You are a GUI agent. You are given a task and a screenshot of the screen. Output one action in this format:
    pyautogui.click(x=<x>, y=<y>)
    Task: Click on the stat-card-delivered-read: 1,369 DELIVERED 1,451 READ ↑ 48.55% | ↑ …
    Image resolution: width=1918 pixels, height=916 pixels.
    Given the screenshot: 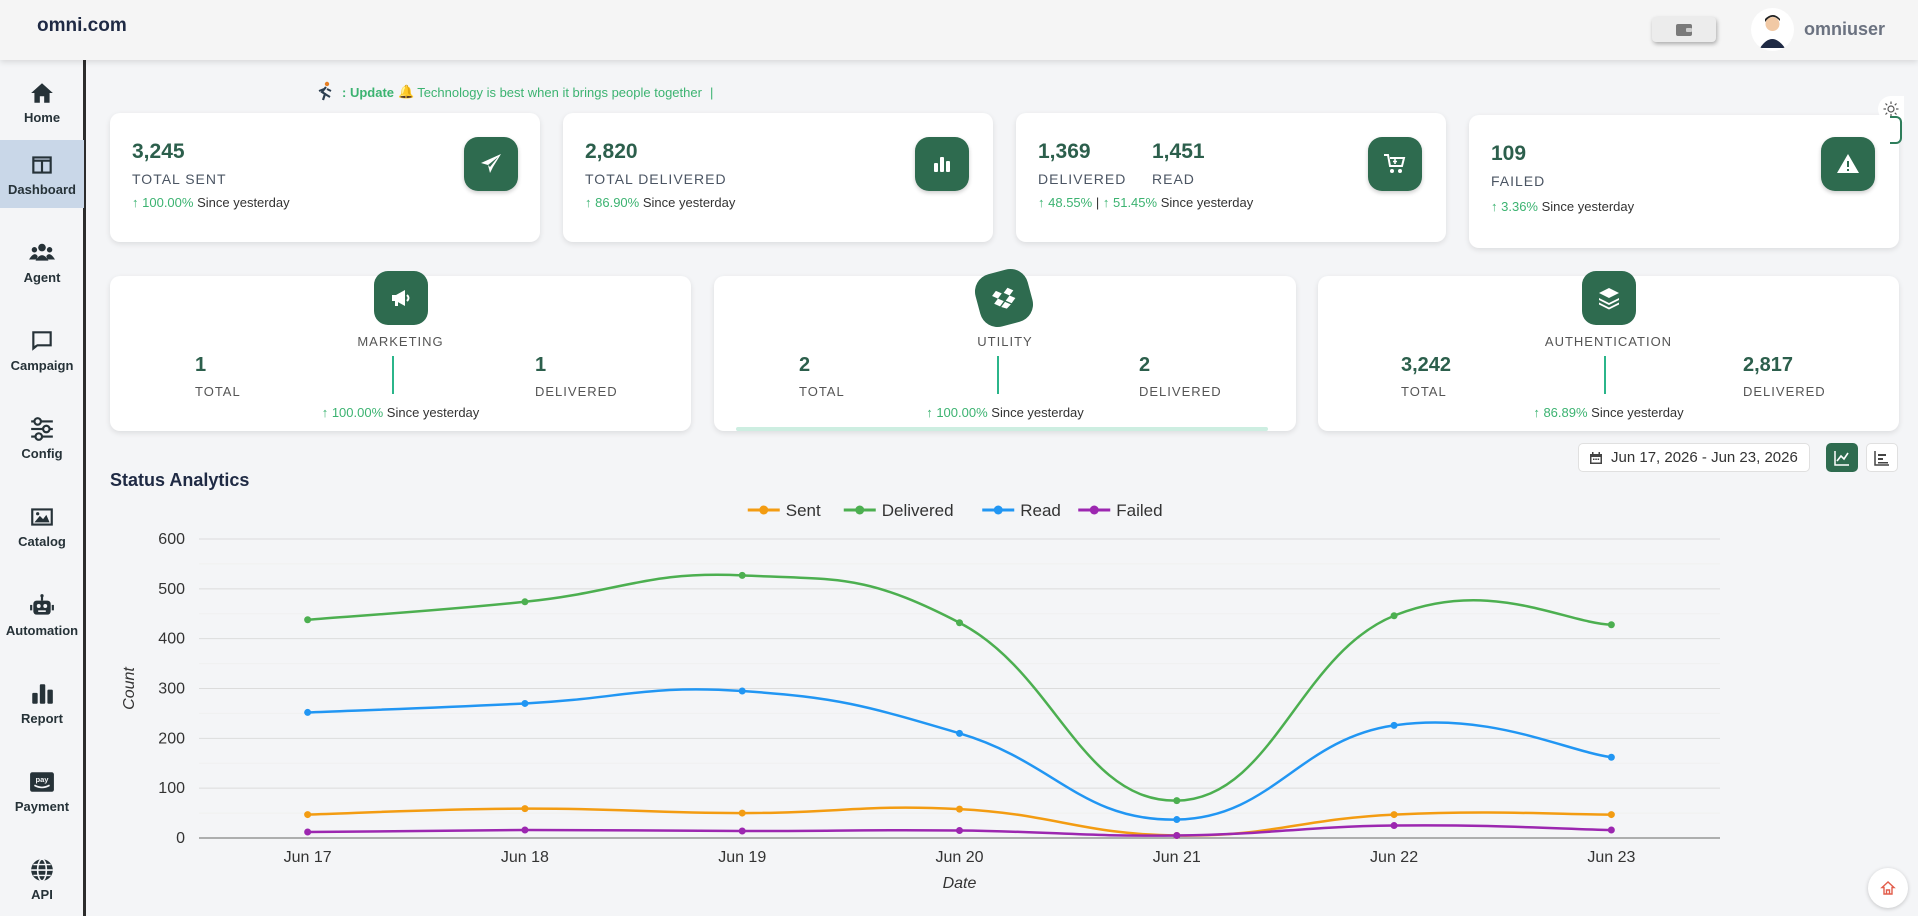 What is the action you would take?
    pyautogui.click(x=1231, y=177)
    